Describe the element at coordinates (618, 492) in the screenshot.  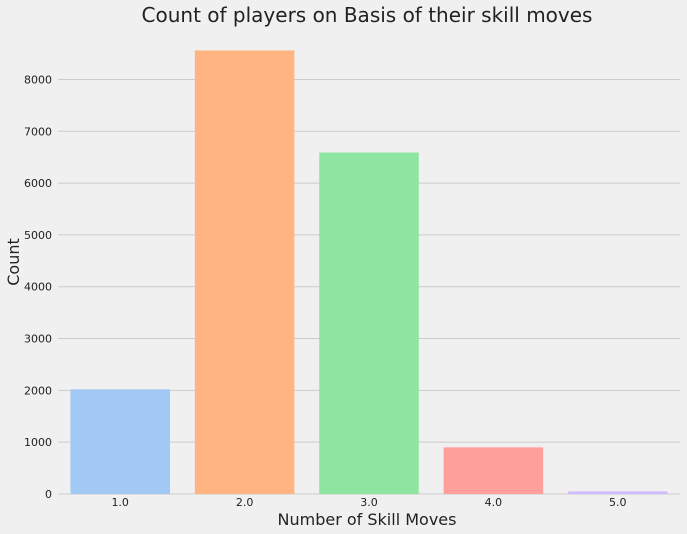
I see `bar-5.0` at that location.